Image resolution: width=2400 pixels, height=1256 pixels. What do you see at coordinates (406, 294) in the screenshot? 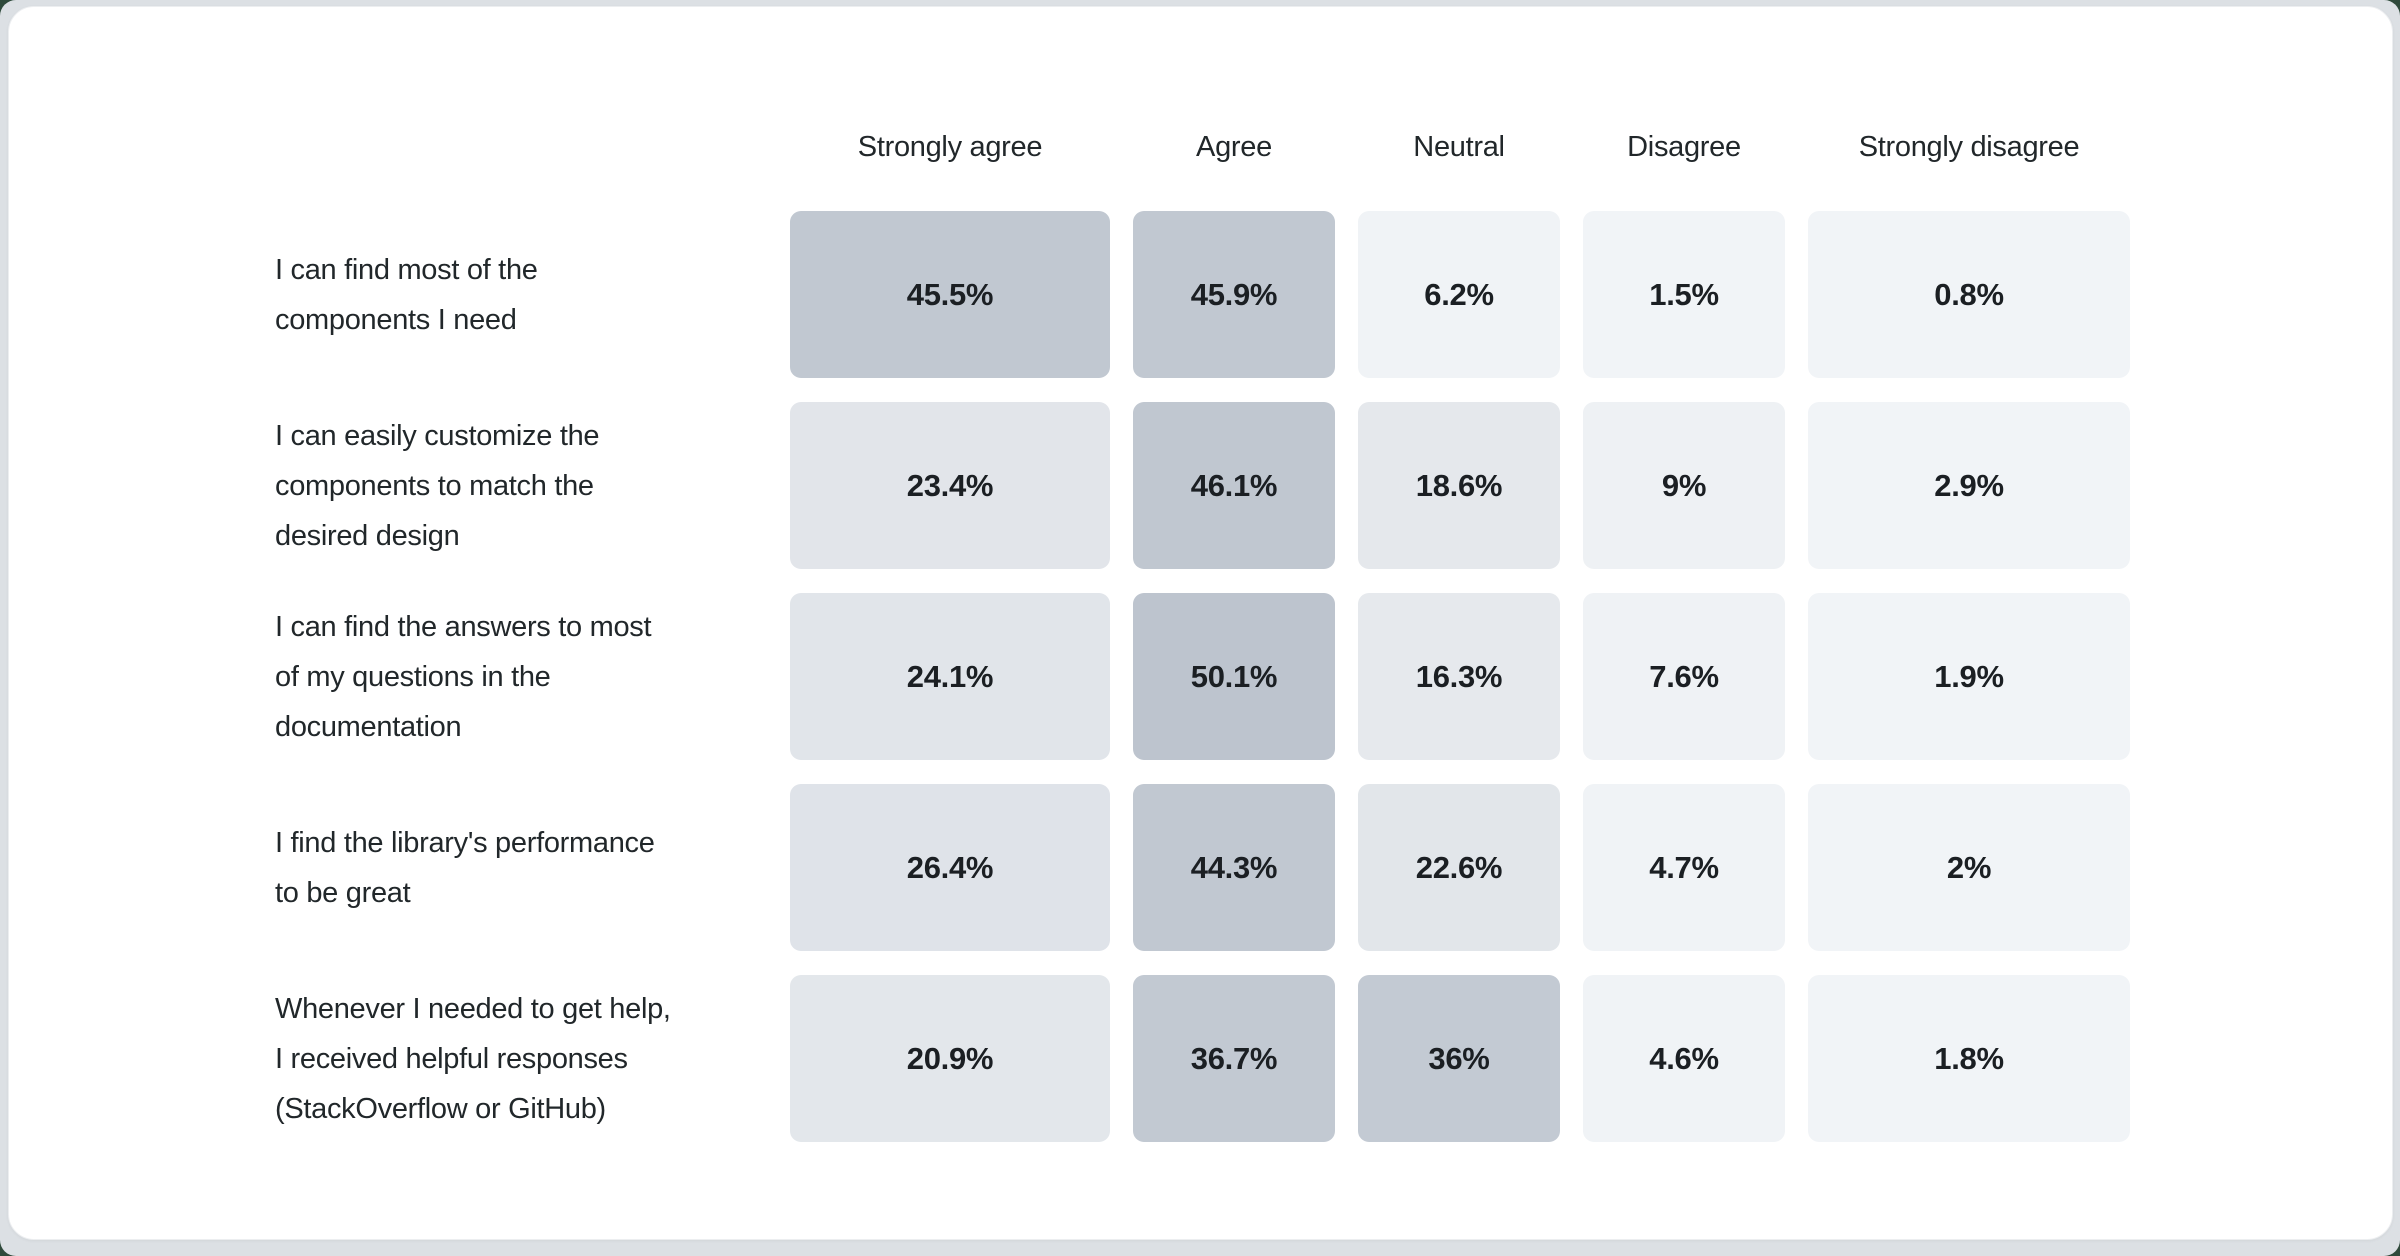
I see `question-label: I can find most of the components I need` at bounding box center [406, 294].